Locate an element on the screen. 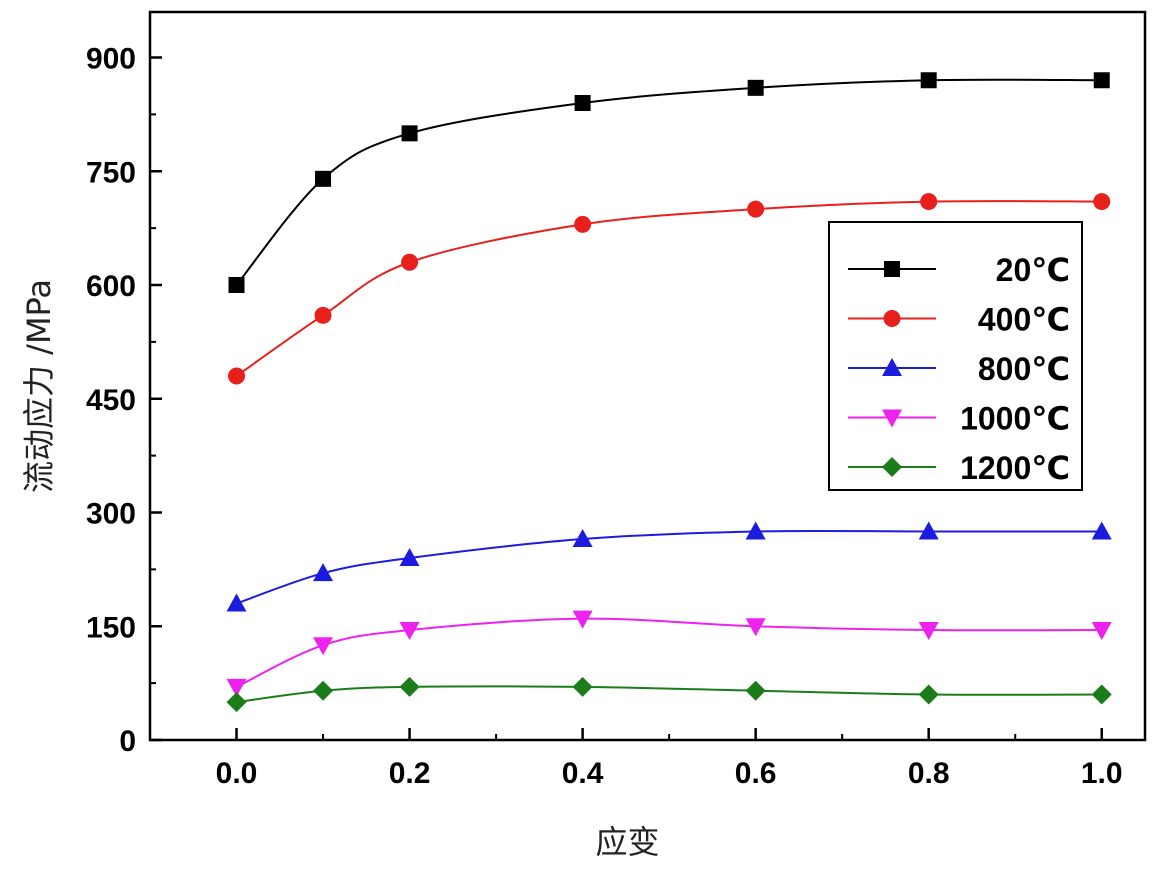 The width and height of the screenshot is (1162, 875). y-tick-label: 900 is located at coordinates (111, 59).